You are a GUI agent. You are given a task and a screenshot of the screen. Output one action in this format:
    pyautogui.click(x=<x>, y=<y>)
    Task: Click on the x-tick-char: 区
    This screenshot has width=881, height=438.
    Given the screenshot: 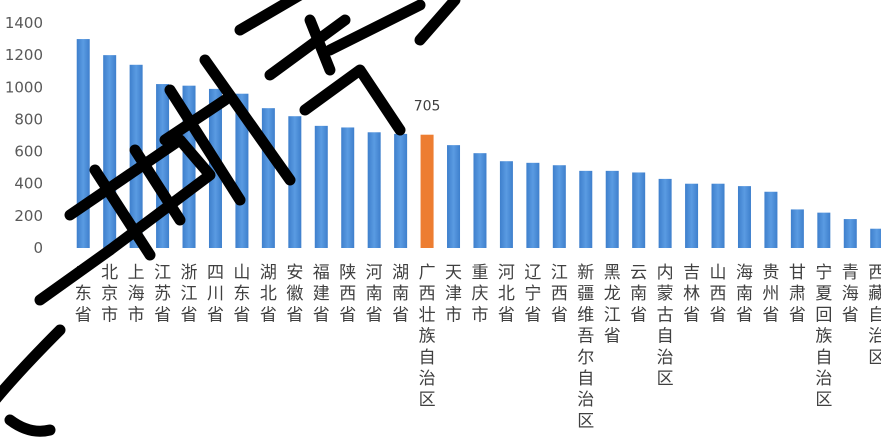 What is the action you would take?
    pyautogui.click(x=874, y=358)
    